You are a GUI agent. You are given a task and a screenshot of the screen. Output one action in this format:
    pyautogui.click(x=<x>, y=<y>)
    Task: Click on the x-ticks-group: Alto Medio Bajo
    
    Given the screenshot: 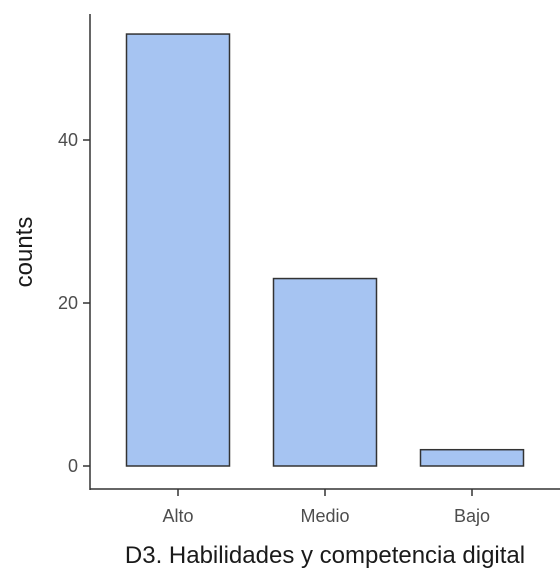 What is the action you would take?
    pyautogui.click(x=326, y=507)
    